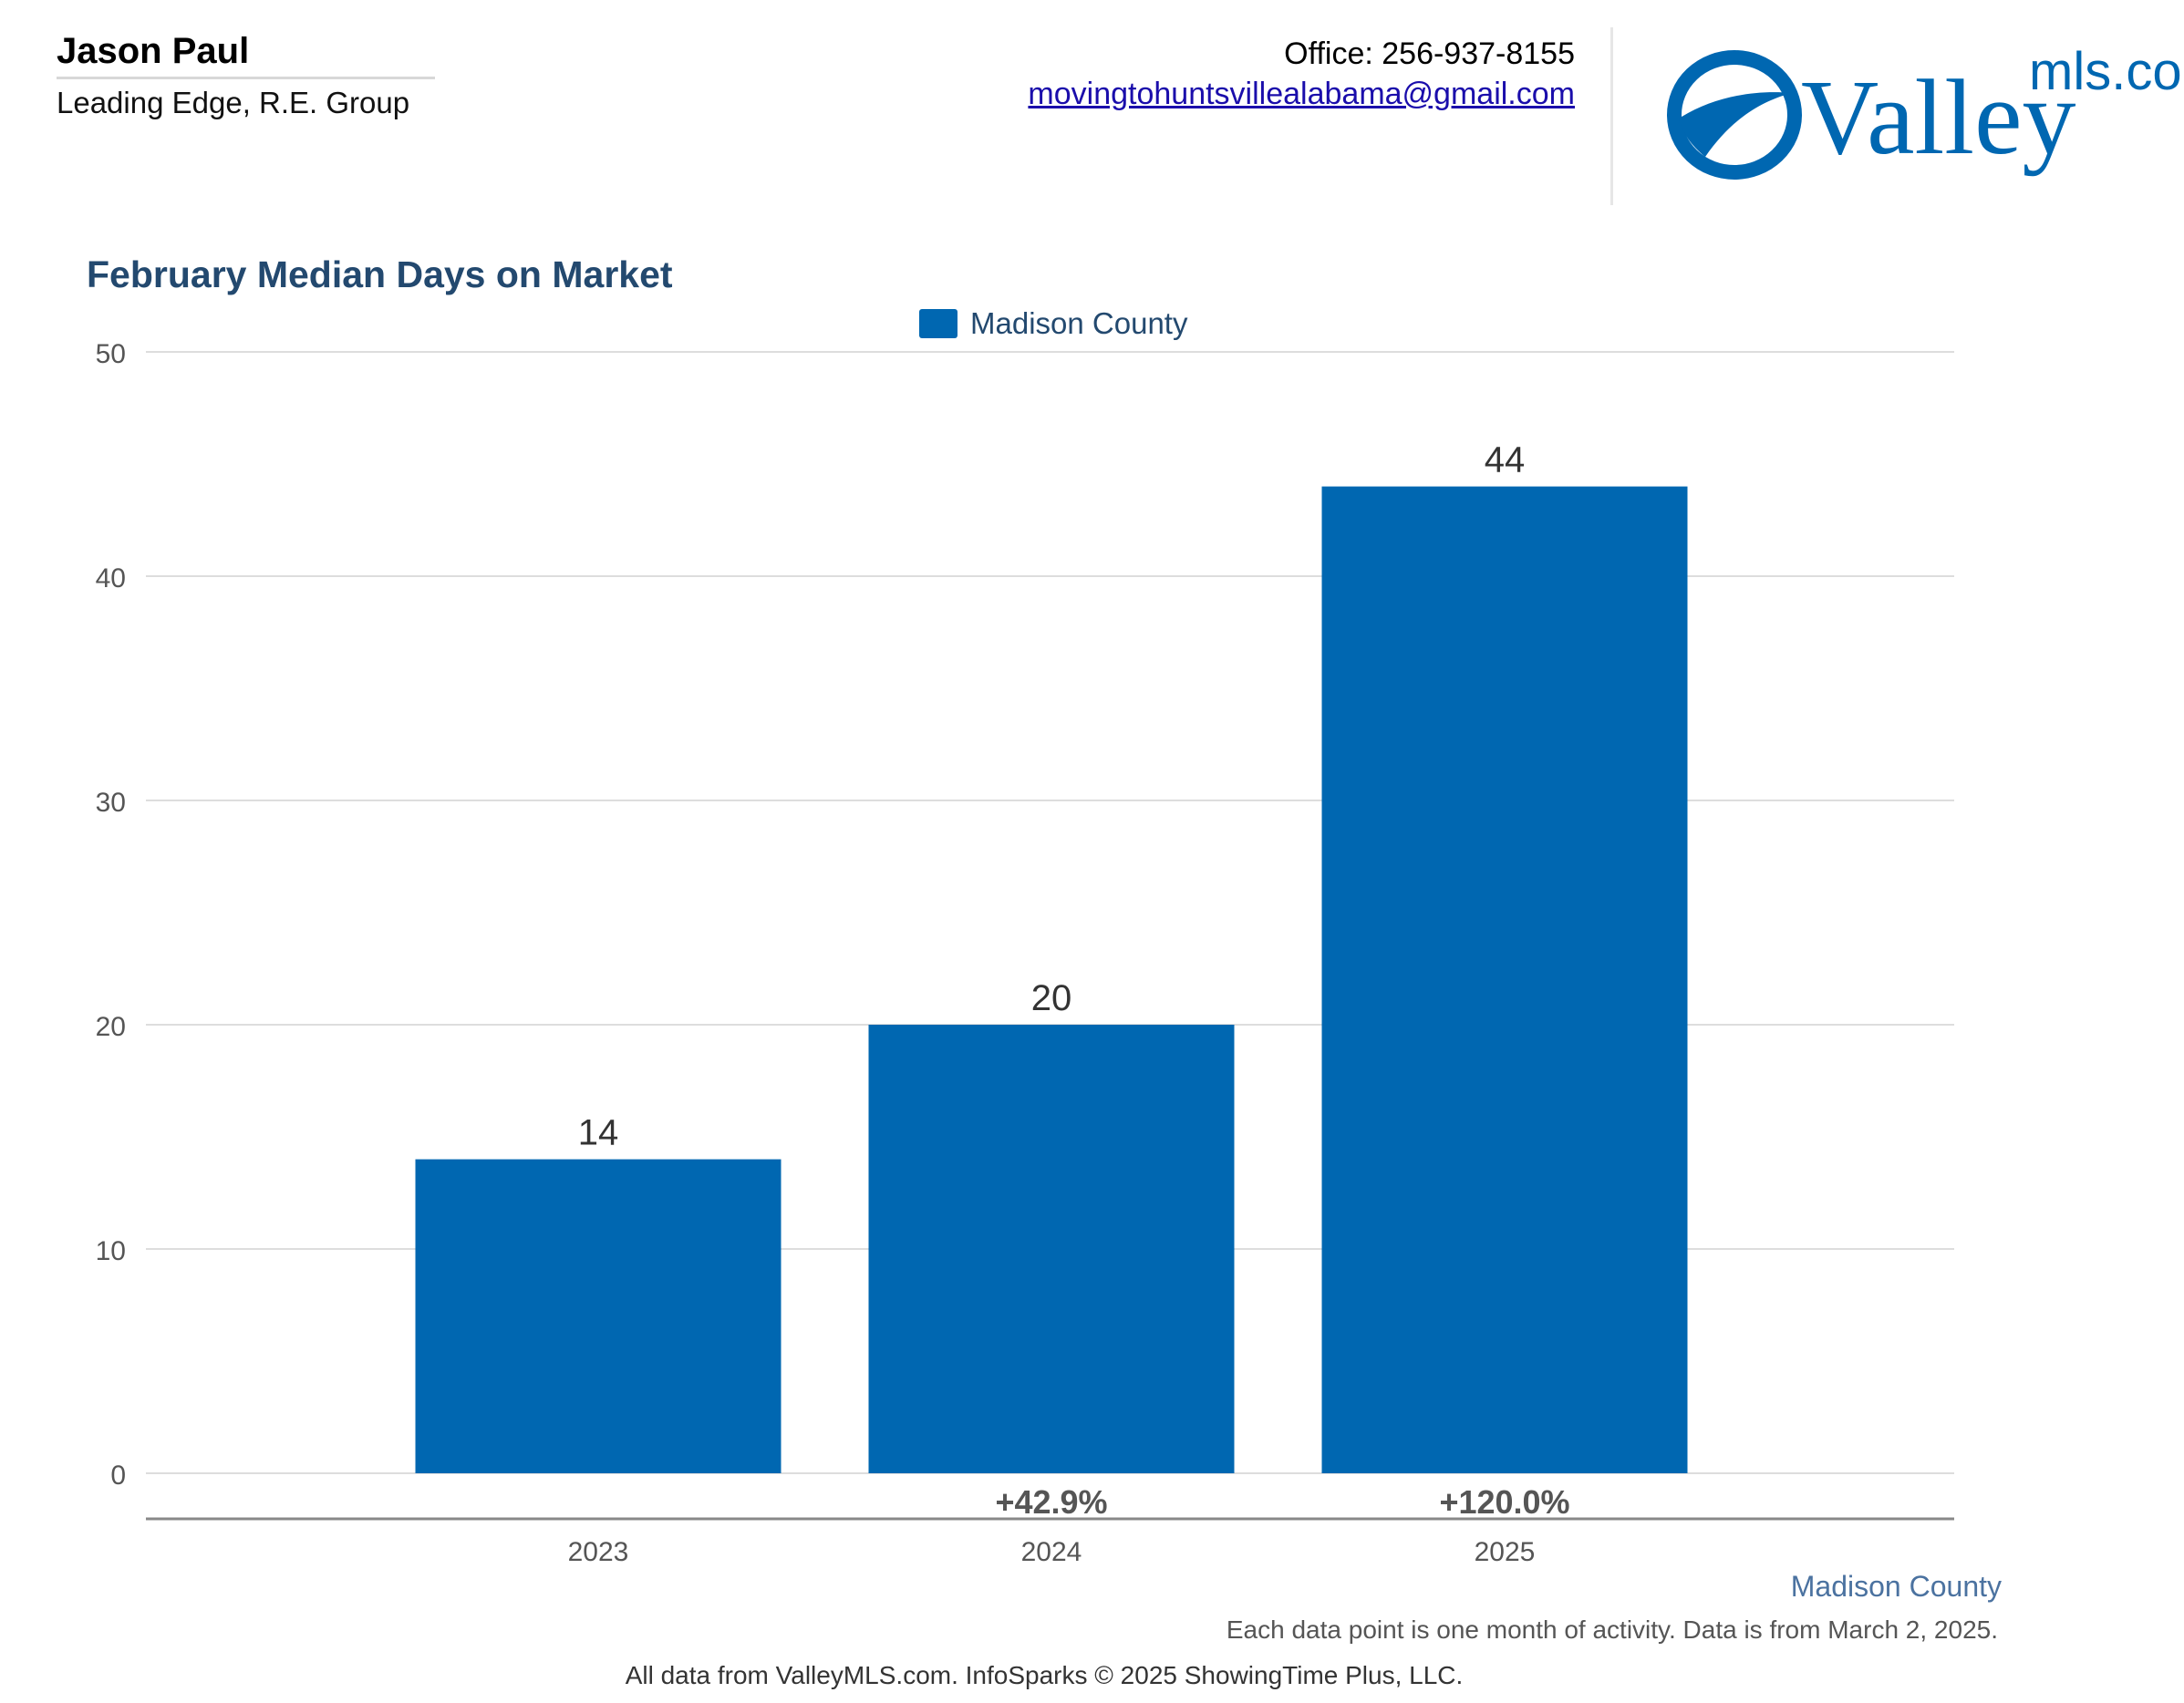 The image size is (2184, 1703). I want to click on y-tick-label: 50, so click(111, 354).